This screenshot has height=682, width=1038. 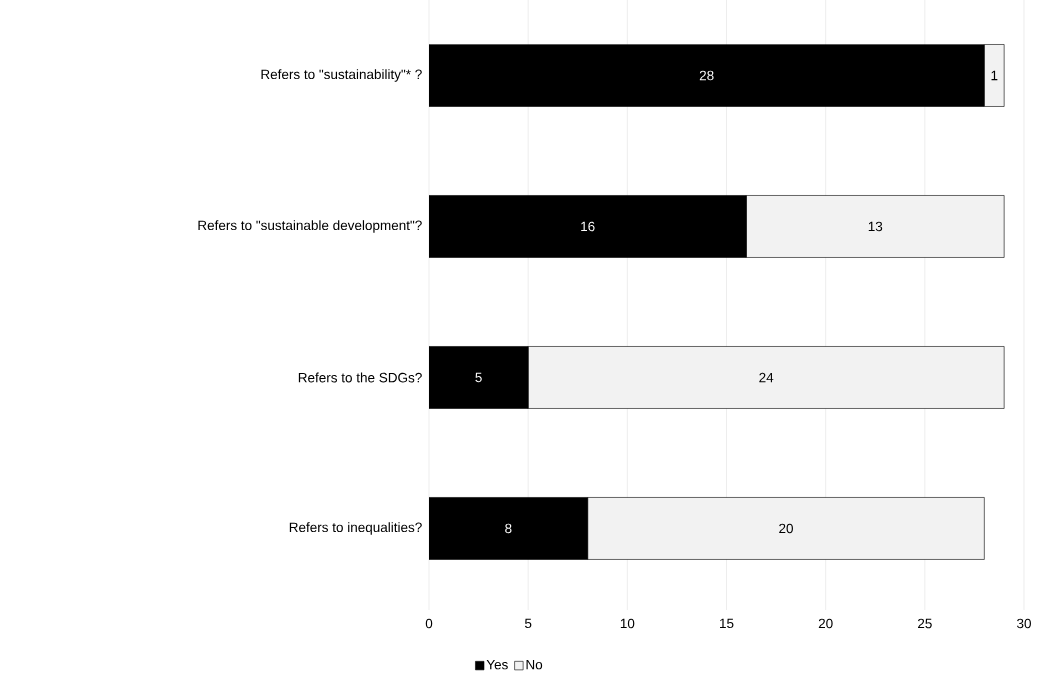 I want to click on data-label: 24, so click(x=766, y=377).